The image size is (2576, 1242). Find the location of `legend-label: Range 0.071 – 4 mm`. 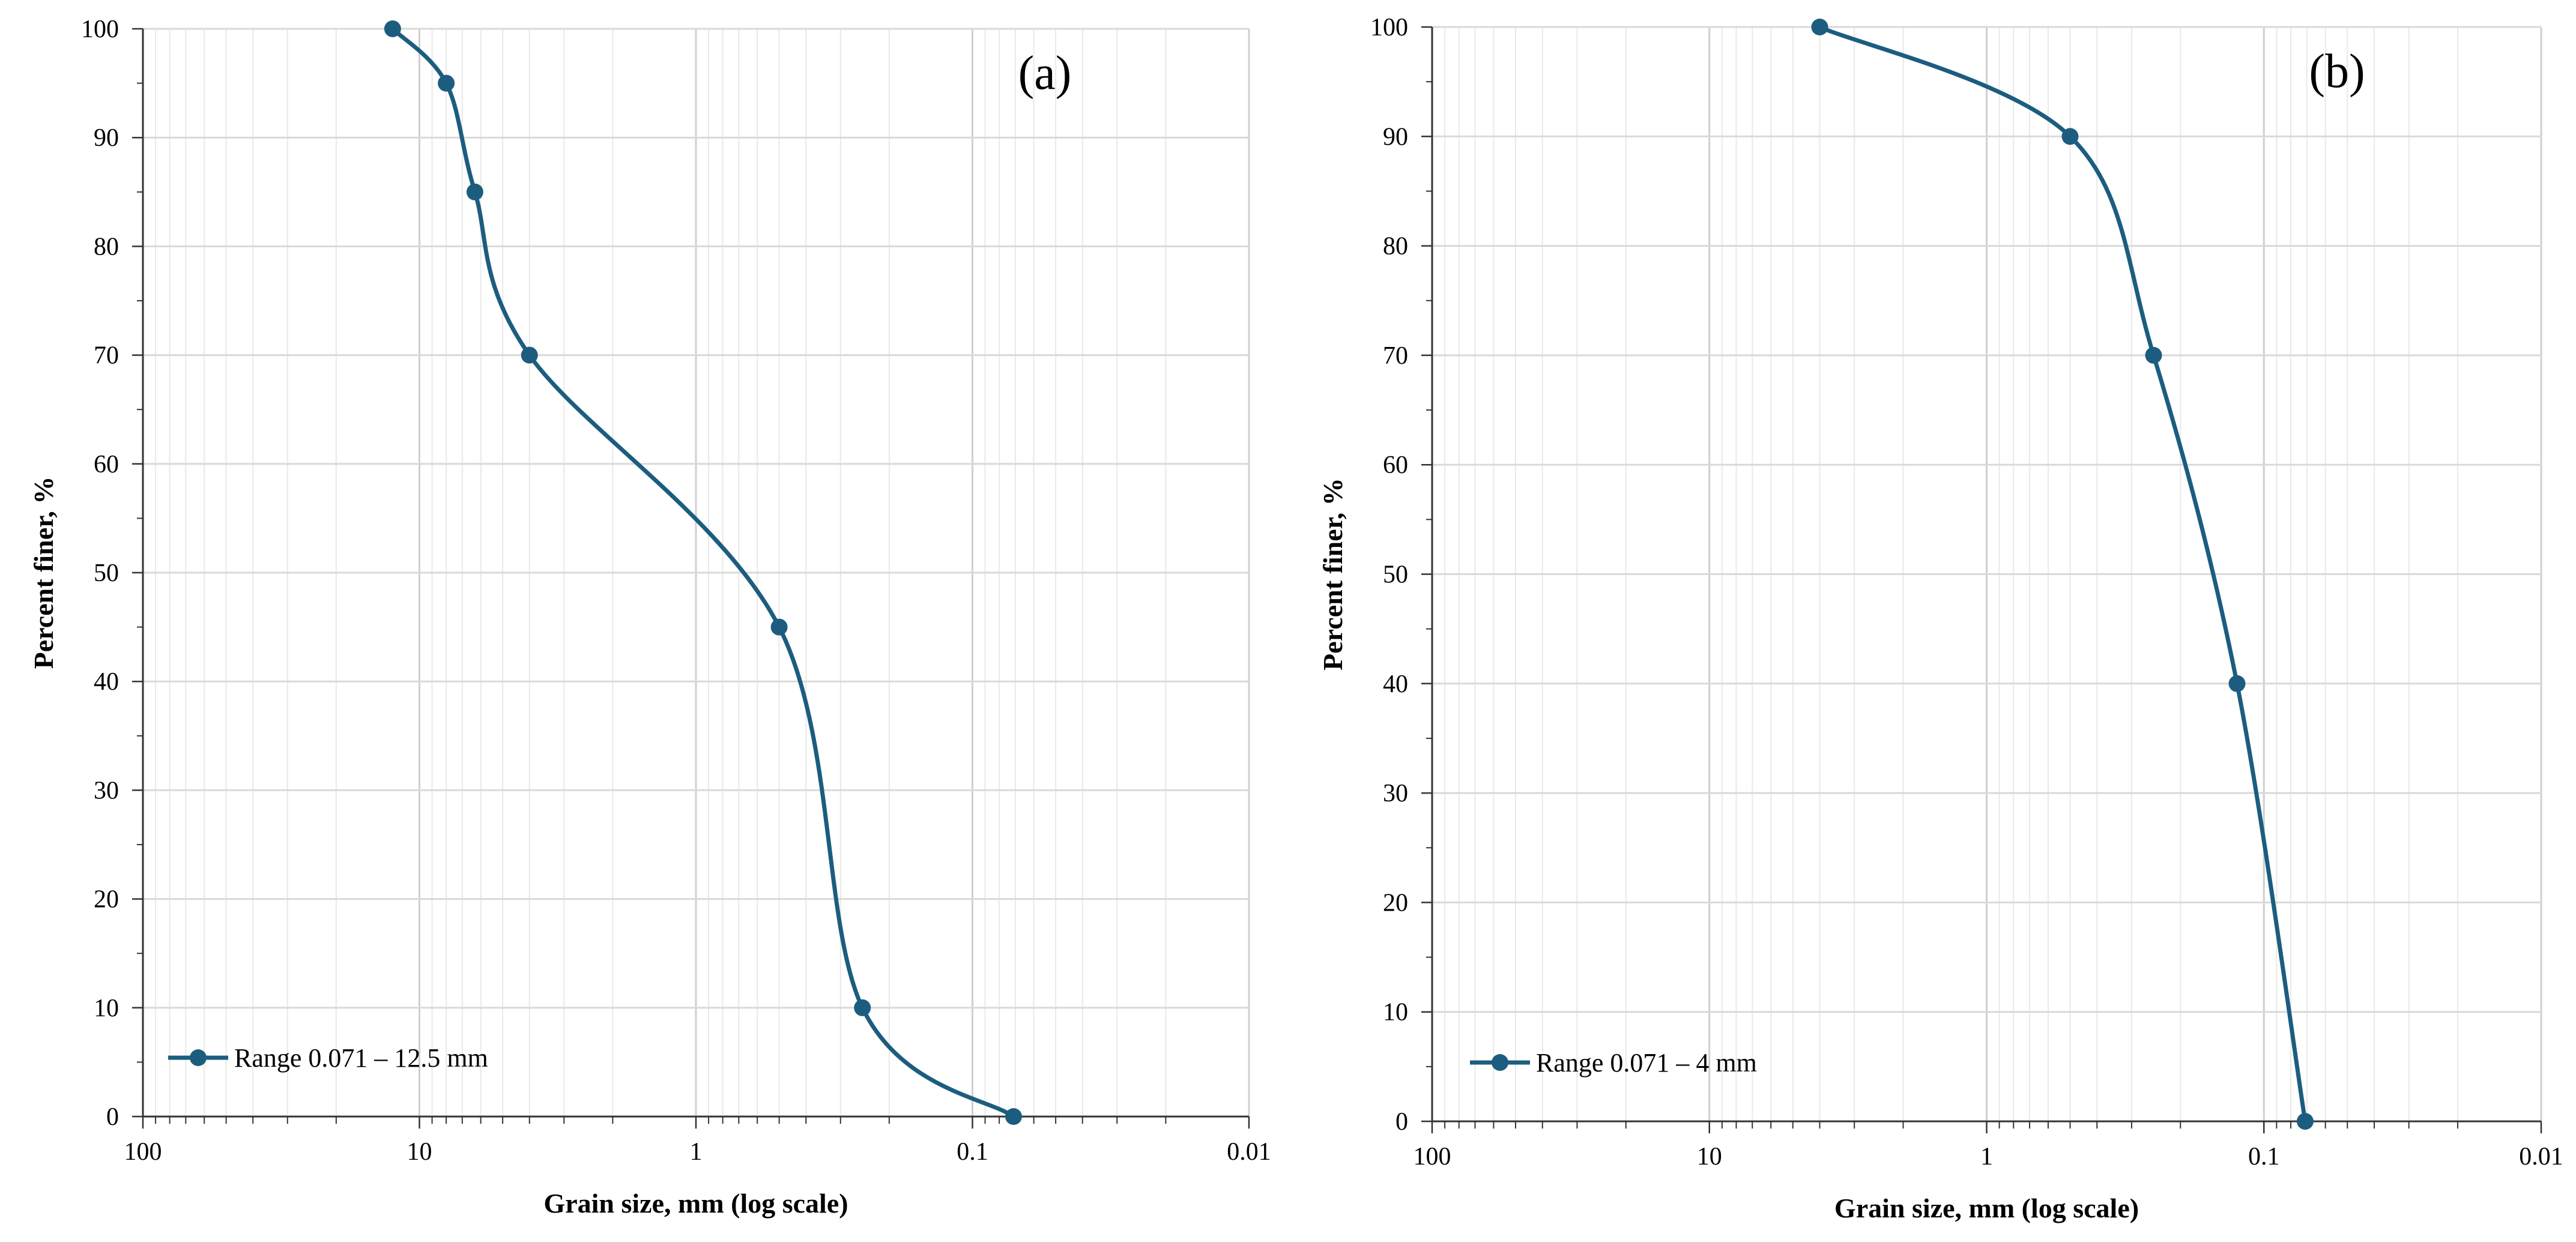

legend-label: Range 0.071 – 4 mm is located at coordinates (1646, 1063).